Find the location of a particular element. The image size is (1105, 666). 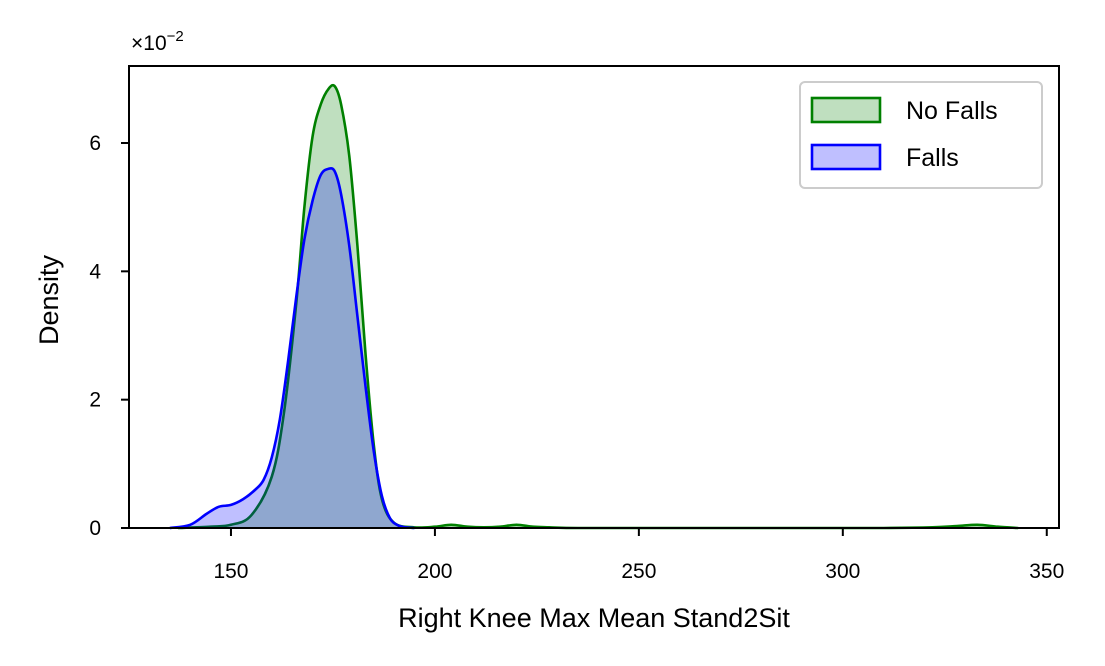

x-tick-label-250: 250 is located at coordinates (638, 571).